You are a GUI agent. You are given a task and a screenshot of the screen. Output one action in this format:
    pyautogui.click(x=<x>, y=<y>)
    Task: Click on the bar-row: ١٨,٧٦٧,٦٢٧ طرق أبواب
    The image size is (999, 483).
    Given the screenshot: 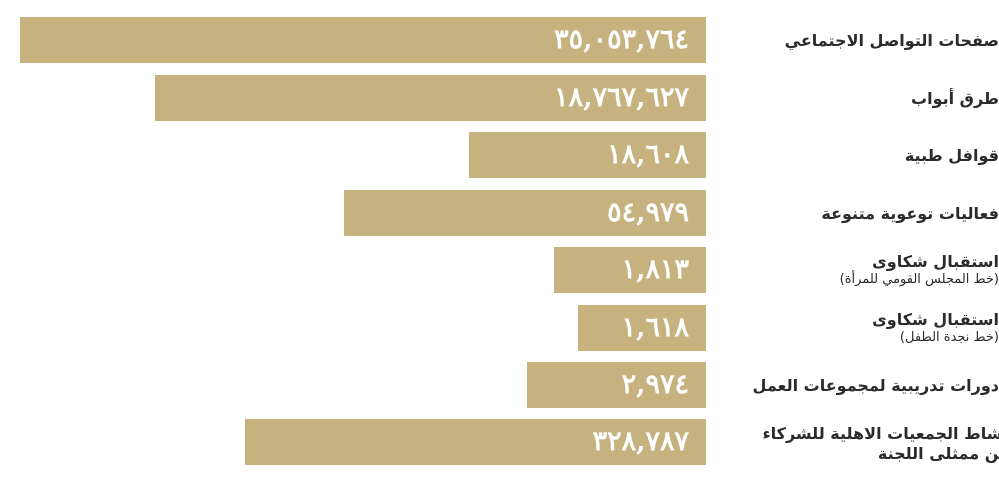 What is the action you would take?
    pyautogui.click(x=499, y=98)
    